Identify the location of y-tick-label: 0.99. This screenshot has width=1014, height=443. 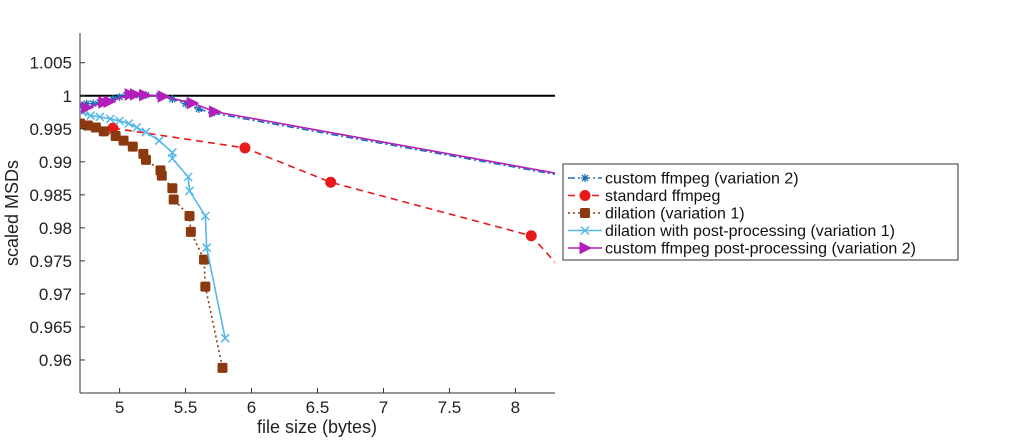
(55, 162).